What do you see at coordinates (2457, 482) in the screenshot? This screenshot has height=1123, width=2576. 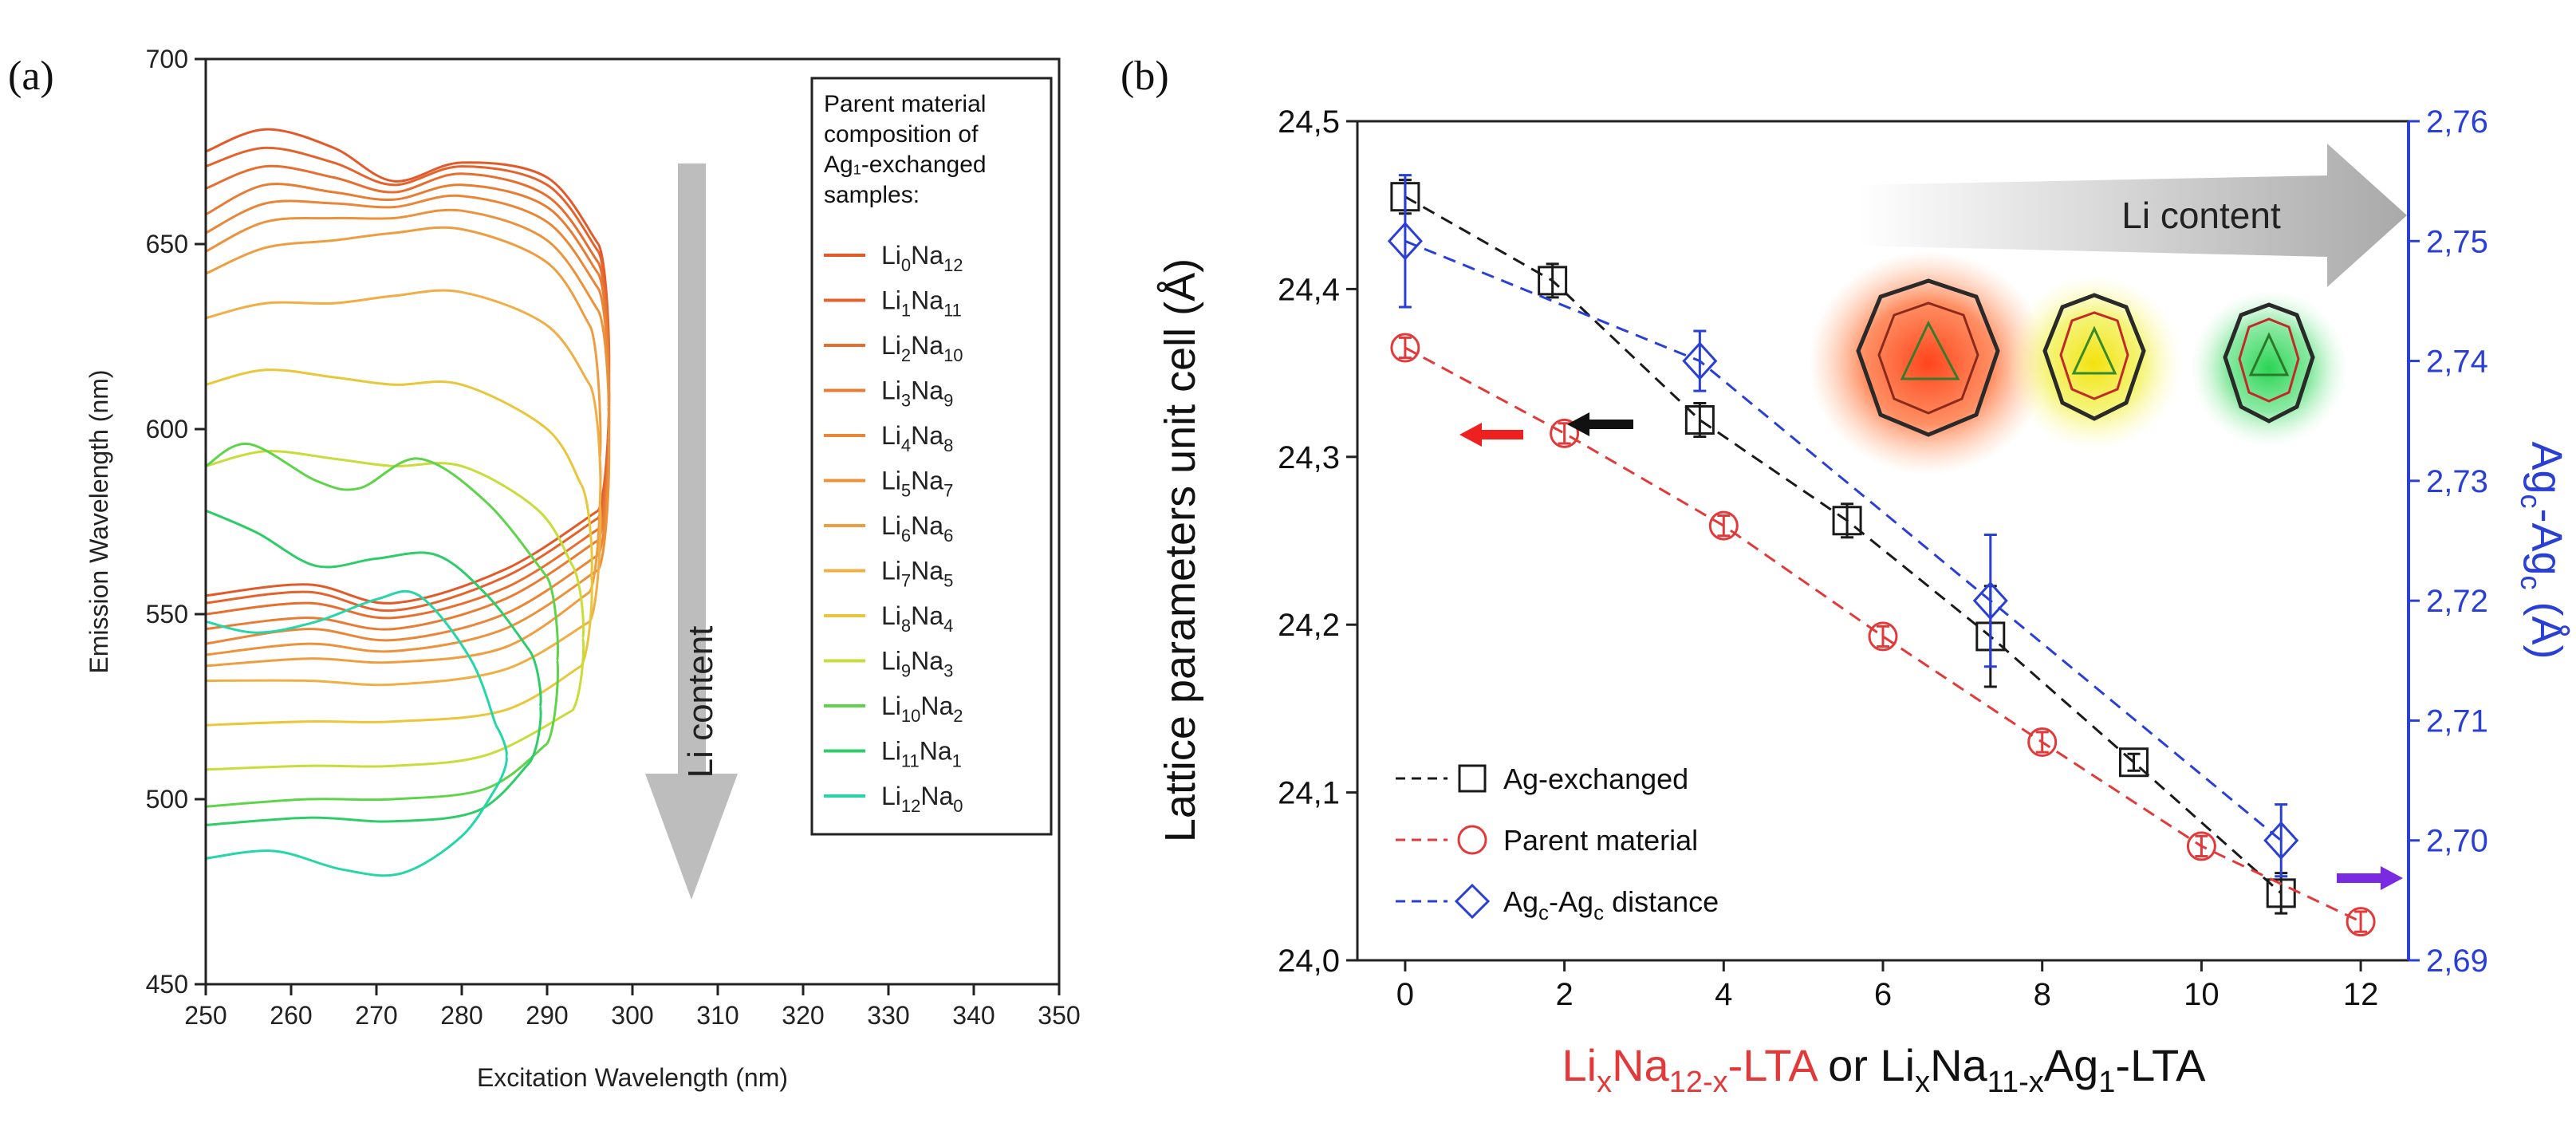 I see `y2-tick-label-b: 2,73` at bounding box center [2457, 482].